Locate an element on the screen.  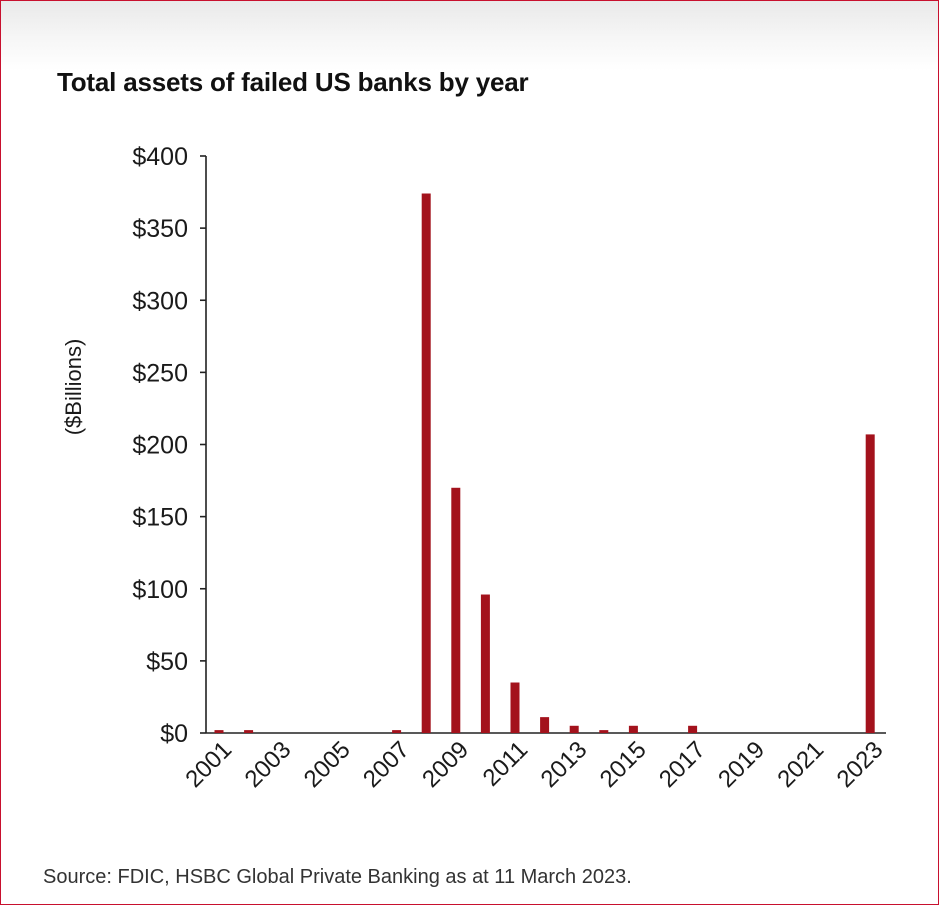
y-tick-label: $100 is located at coordinates (160, 590).